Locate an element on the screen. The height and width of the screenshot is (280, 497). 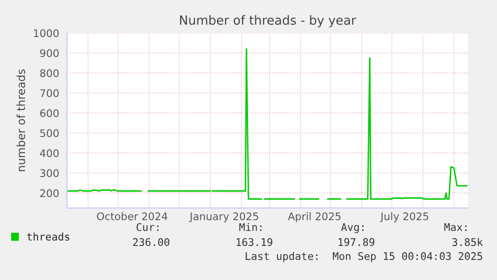
text: Max: is located at coordinates (455, 227).